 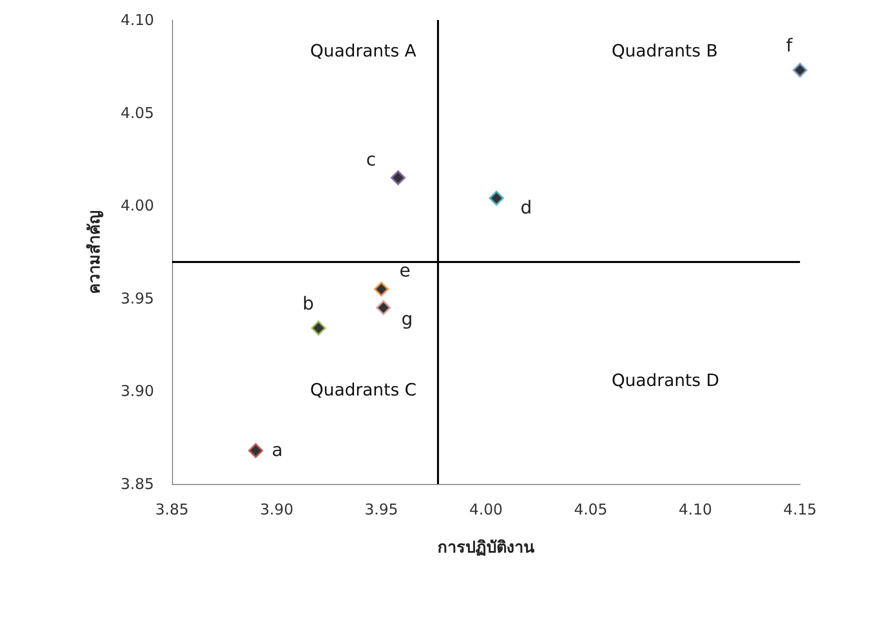 What do you see at coordinates (137, 484) in the screenshot?
I see `y-tick-label: 3.85` at bounding box center [137, 484].